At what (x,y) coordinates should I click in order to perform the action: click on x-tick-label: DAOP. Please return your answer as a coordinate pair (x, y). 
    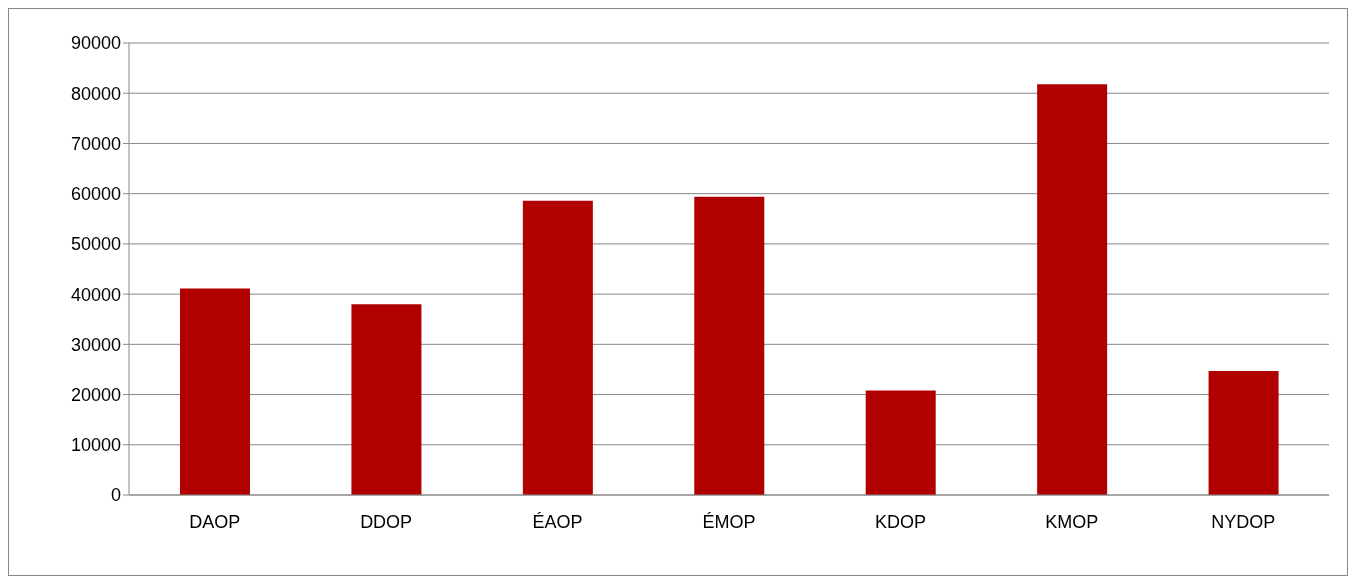
    Looking at the image, I should click on (215, 521).